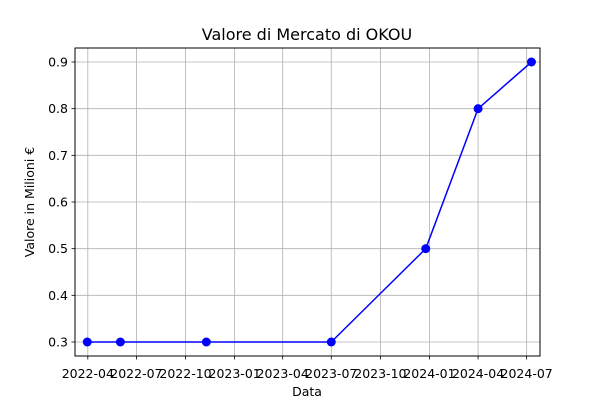  I want to click on y-tick-label: 0.6, so click(58, 202).